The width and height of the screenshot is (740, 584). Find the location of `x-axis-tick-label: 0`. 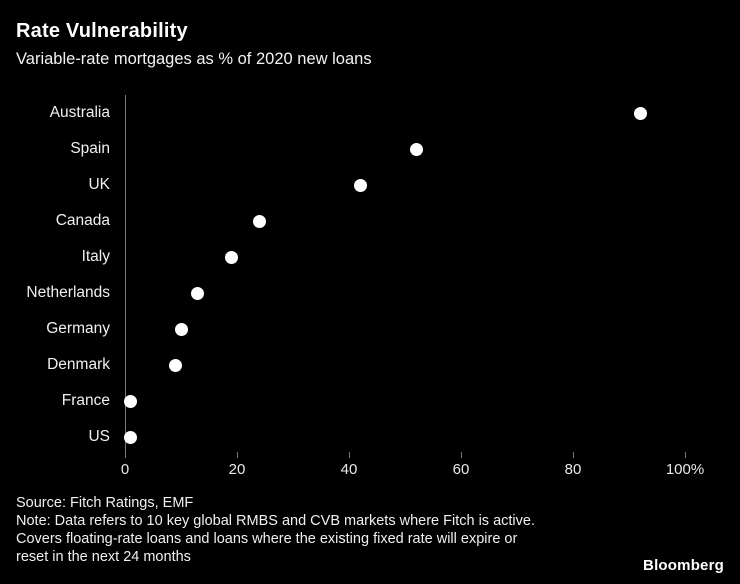

x-axis-tick-label: 0 is located at coordinates (125, 469).